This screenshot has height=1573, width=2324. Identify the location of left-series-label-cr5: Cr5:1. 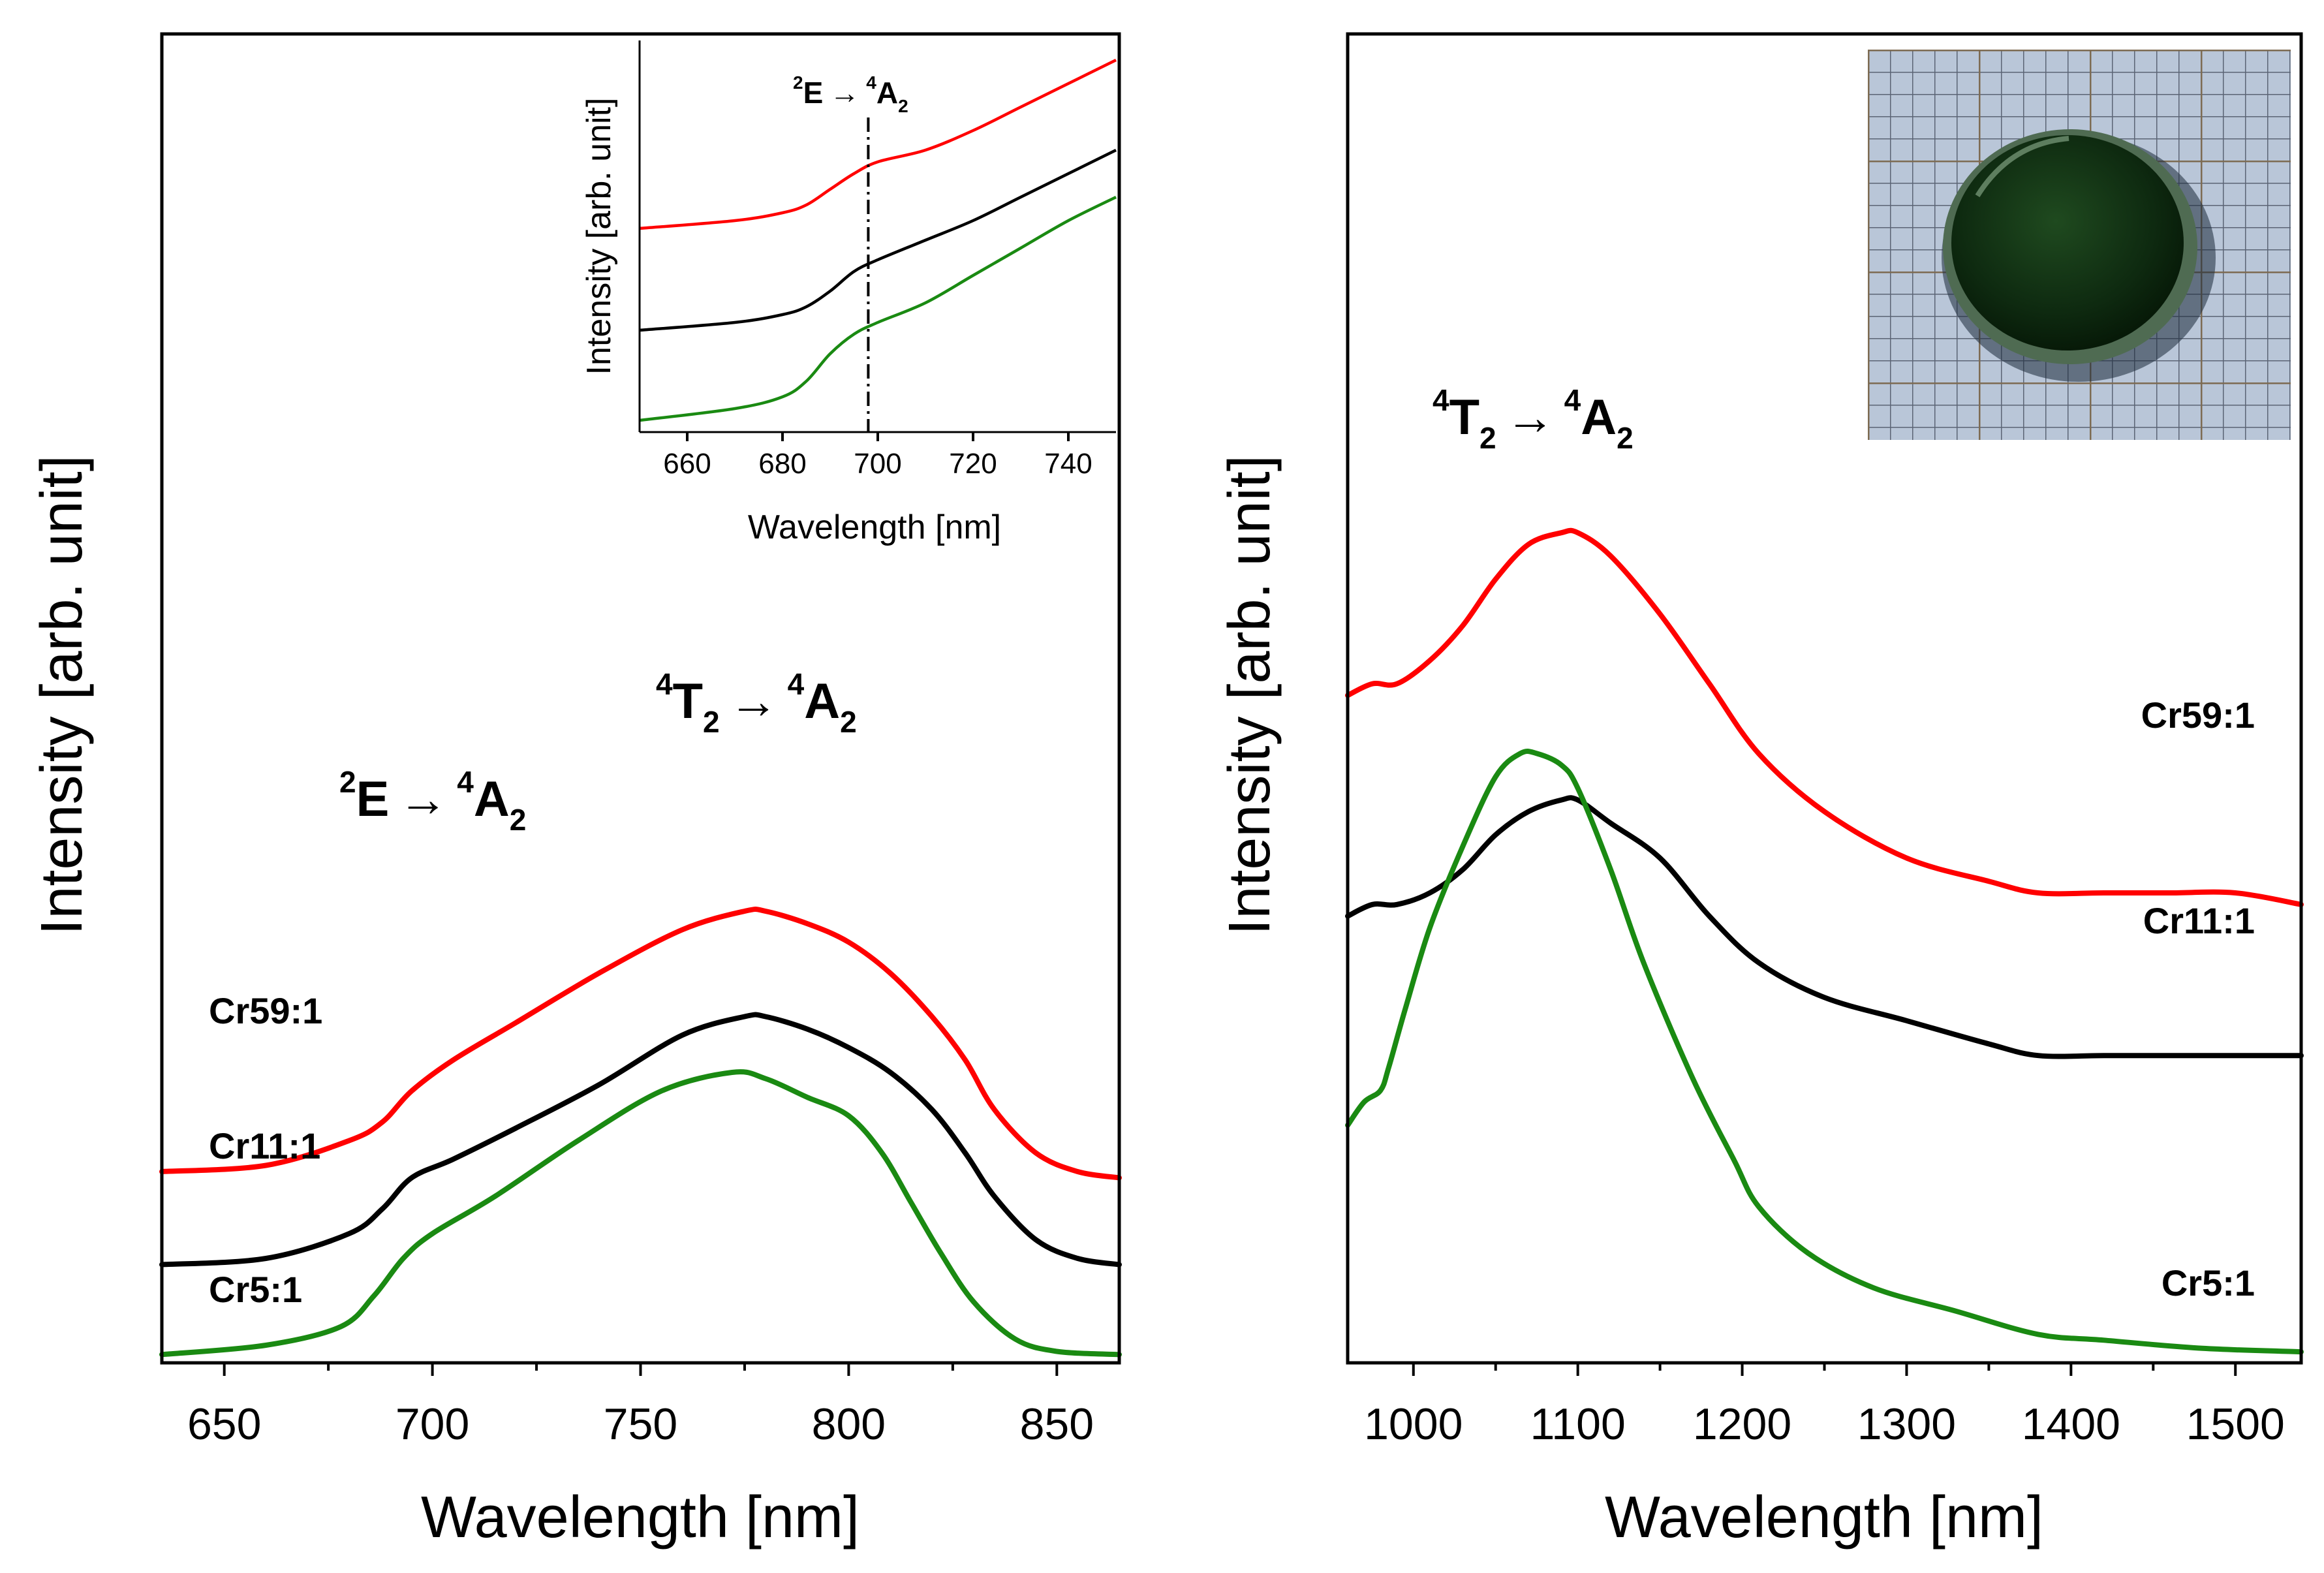
(255, 1289).